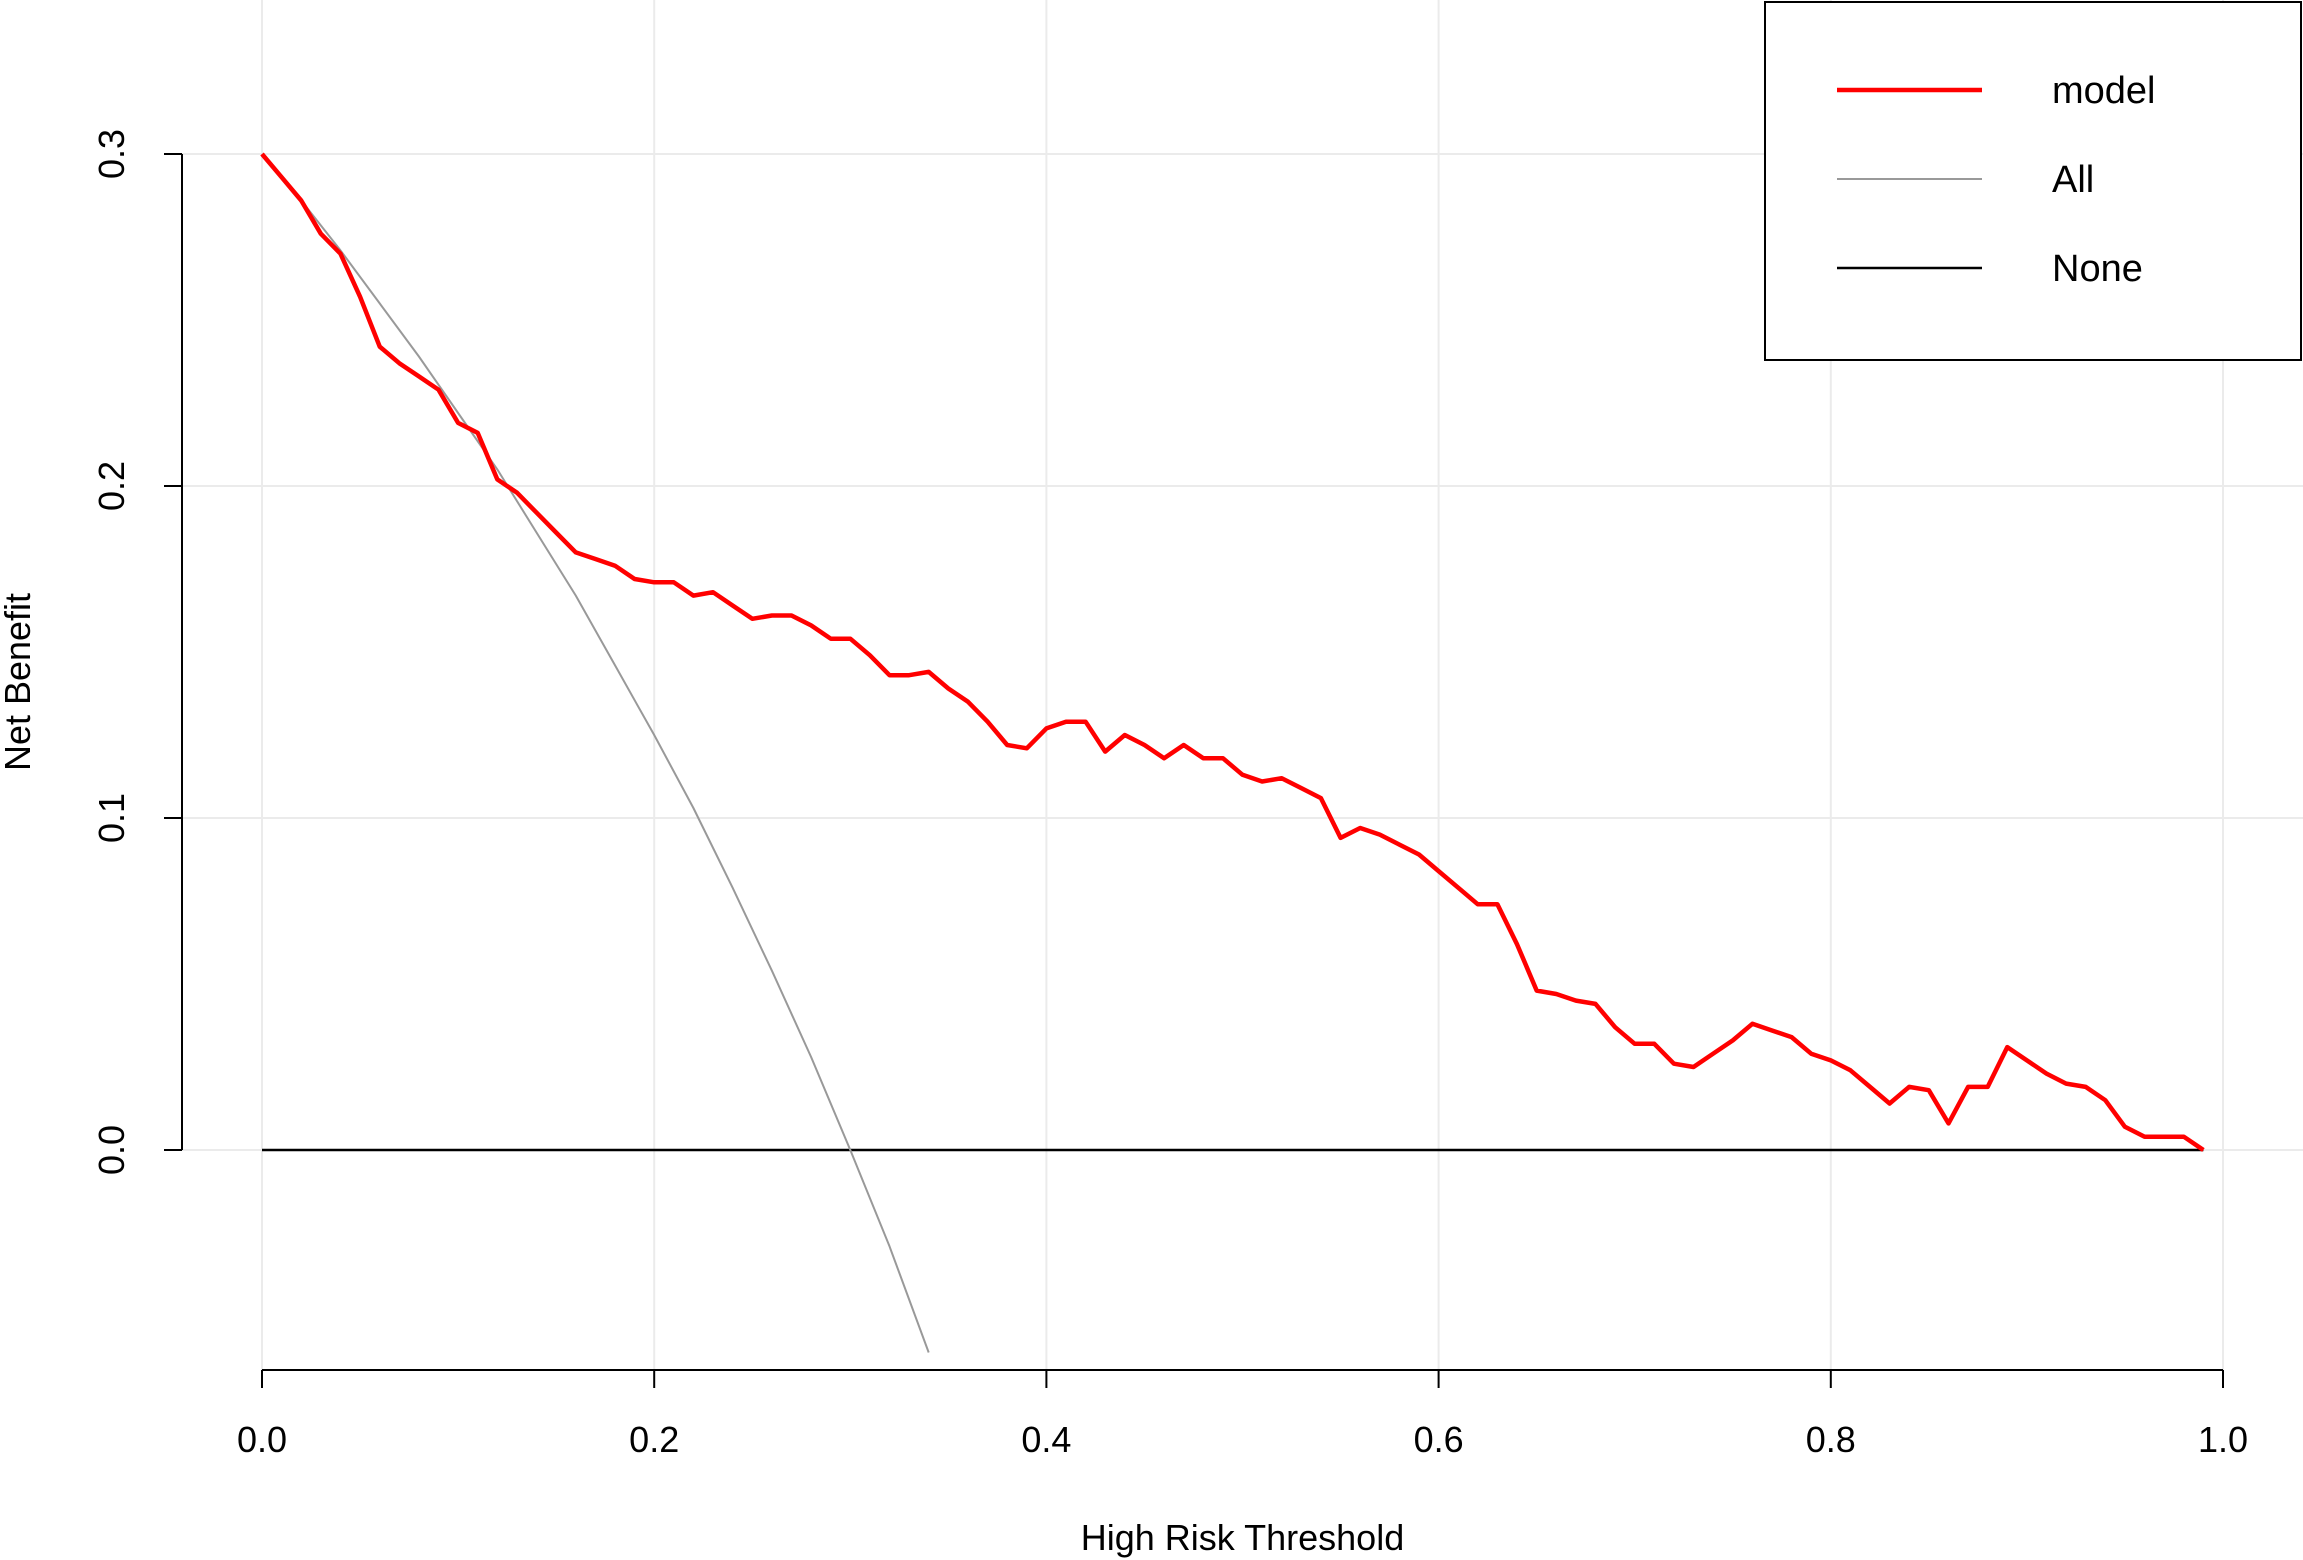 The image size is (2303, 1560). I want to click on legend: model All None, so click(2033, 181).